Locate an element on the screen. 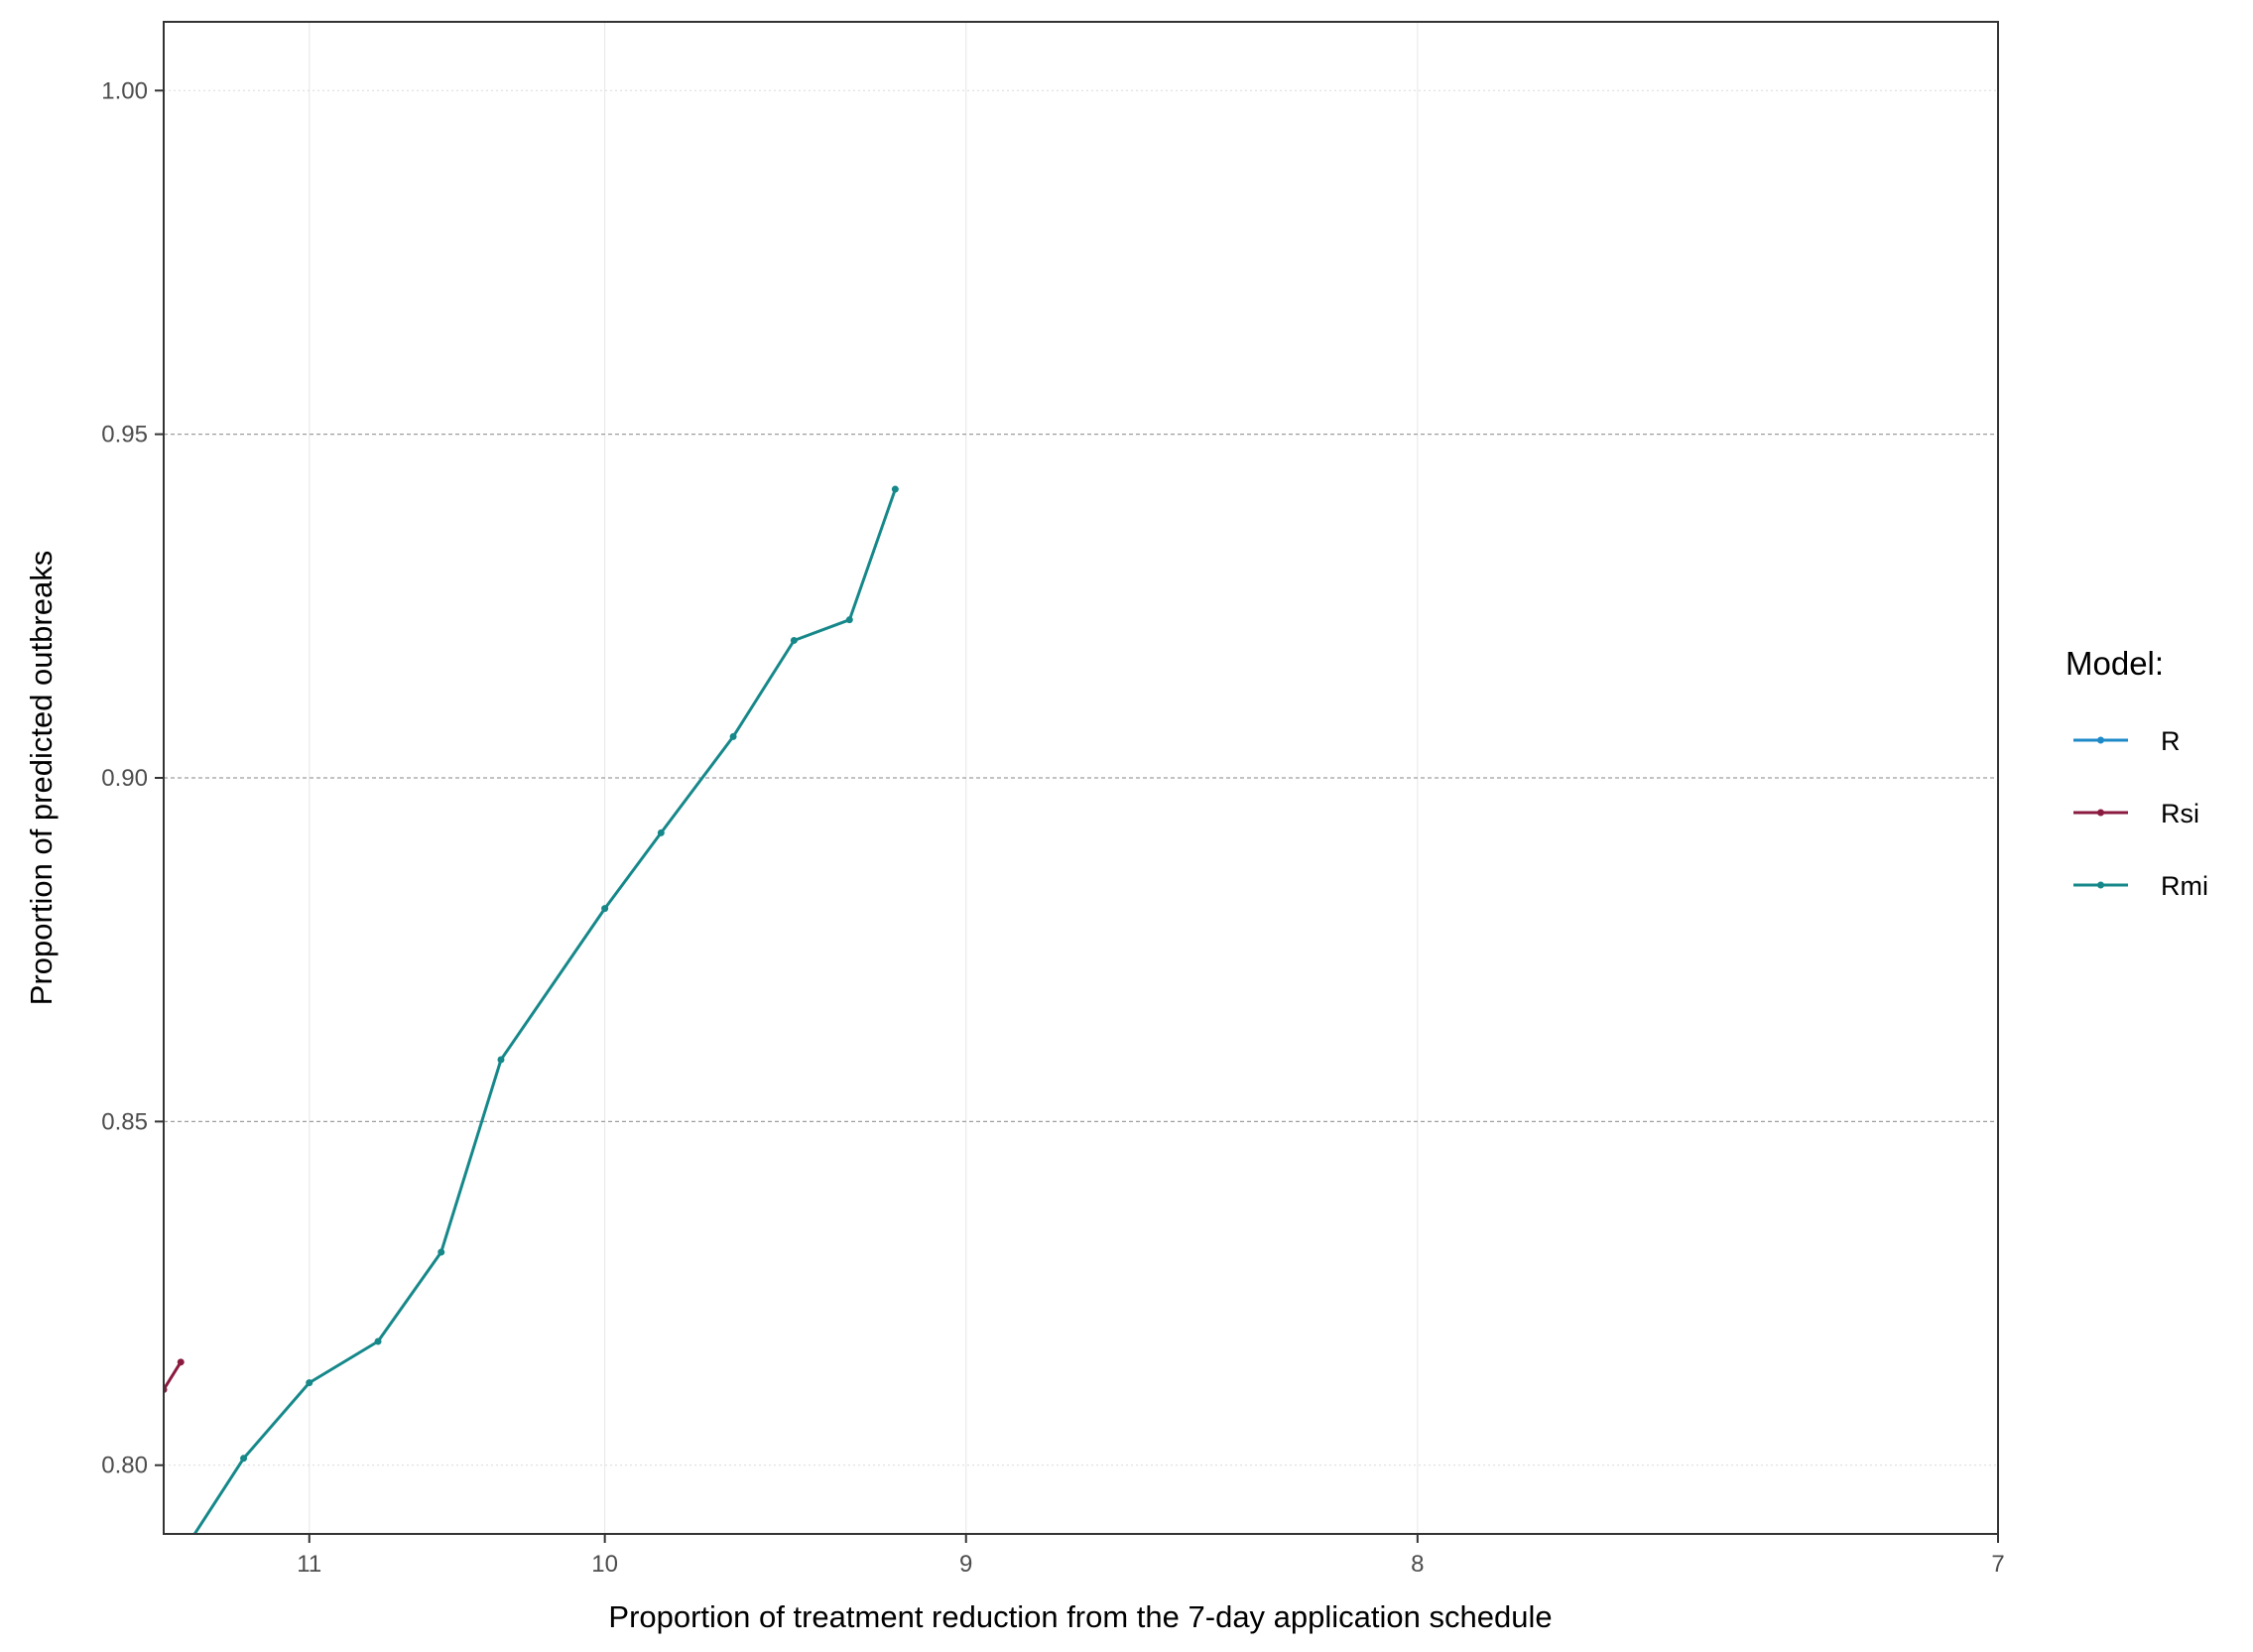 The image size is (2253, 1652). y-tick-label: 1.00 is located at coordinates (124, 90).